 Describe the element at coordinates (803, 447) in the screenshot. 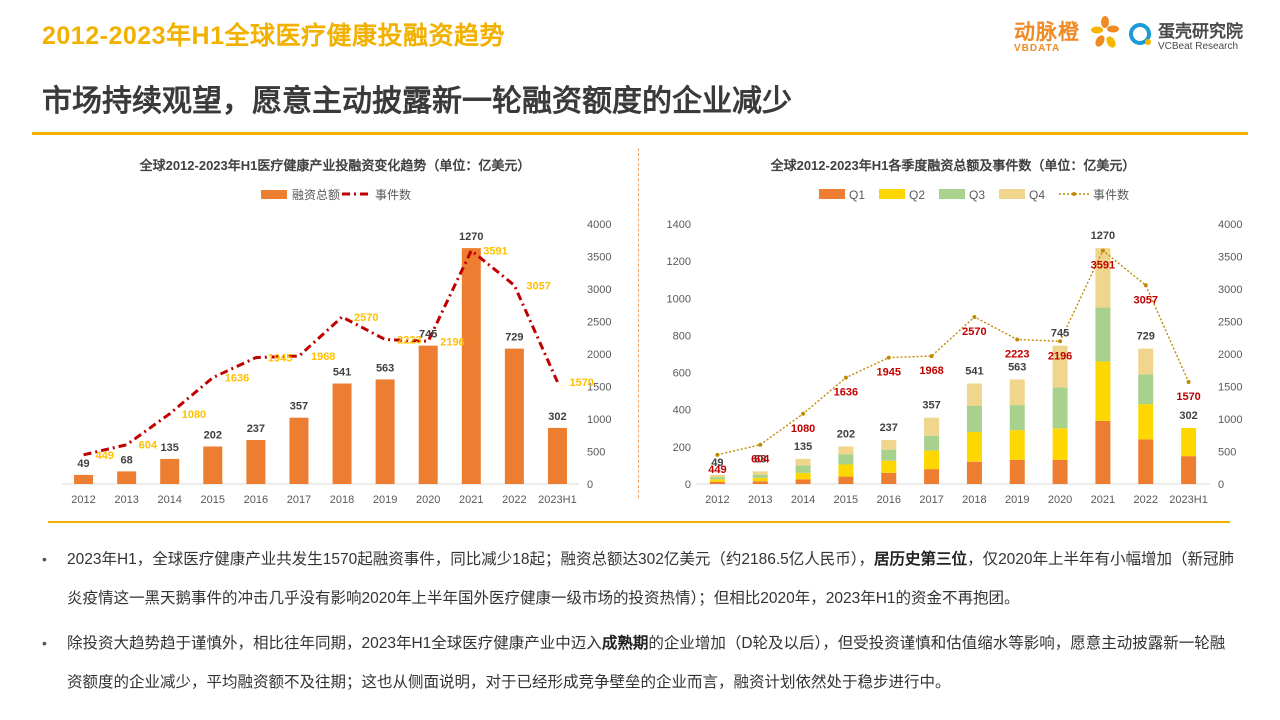

I see `bar-total-label: 135` at that location.